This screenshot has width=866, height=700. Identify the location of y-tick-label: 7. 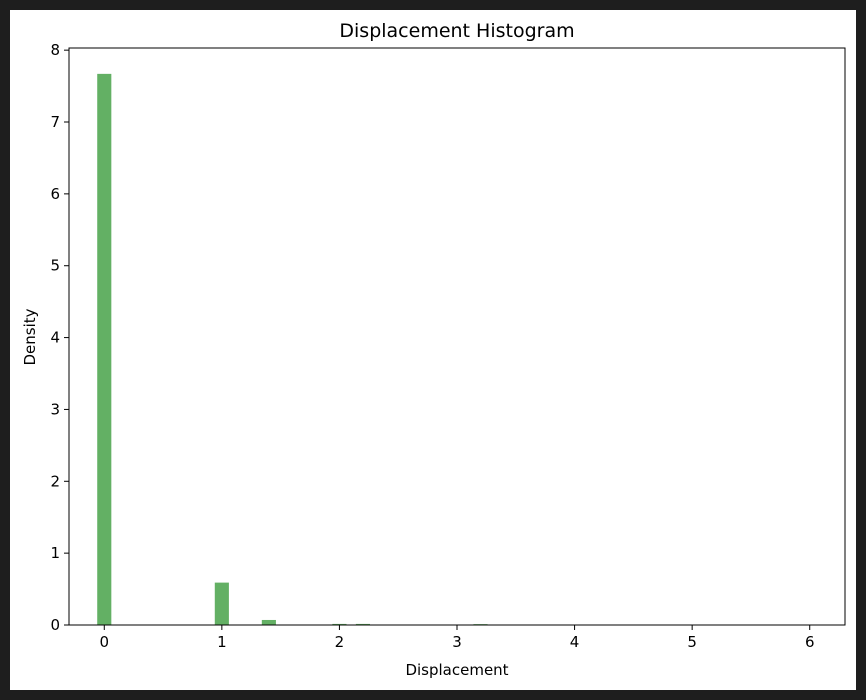
(55, 122).